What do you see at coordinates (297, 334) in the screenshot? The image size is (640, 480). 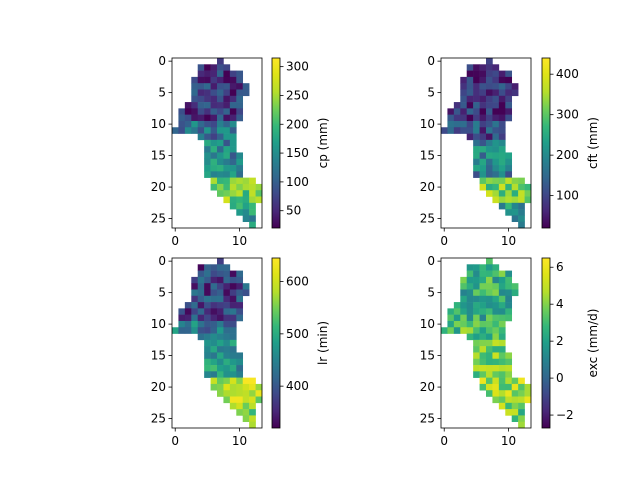 I see `colorbar-tick-label: 500` at bounding box center [297, 334].